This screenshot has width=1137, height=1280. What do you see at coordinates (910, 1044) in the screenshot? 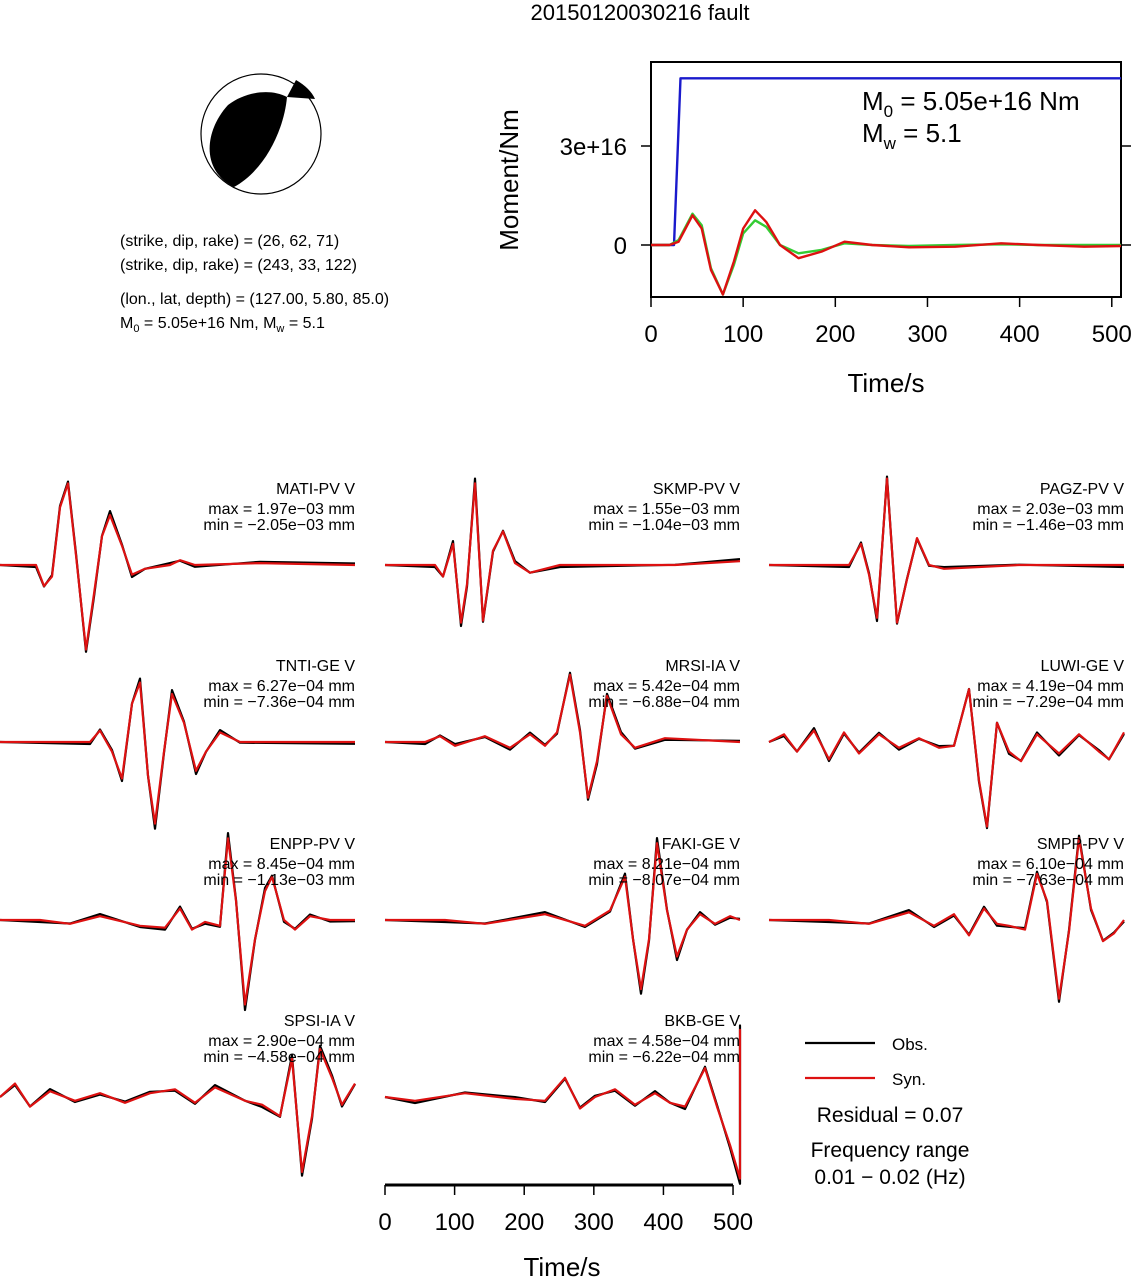
I see `legend-obs-label: Obs.` at bounding box center [910, 1044].